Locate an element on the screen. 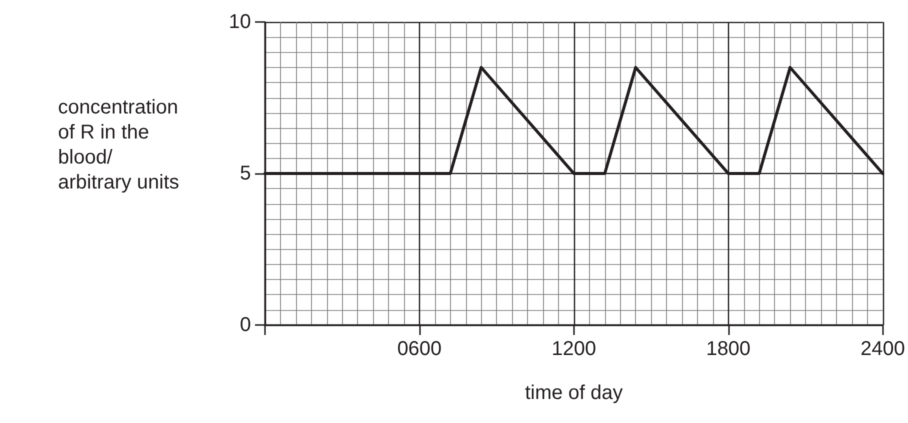 The height and width of the screenshot is (423, 908). x-tick-label: 0600 is located at coordinates (419, 349).